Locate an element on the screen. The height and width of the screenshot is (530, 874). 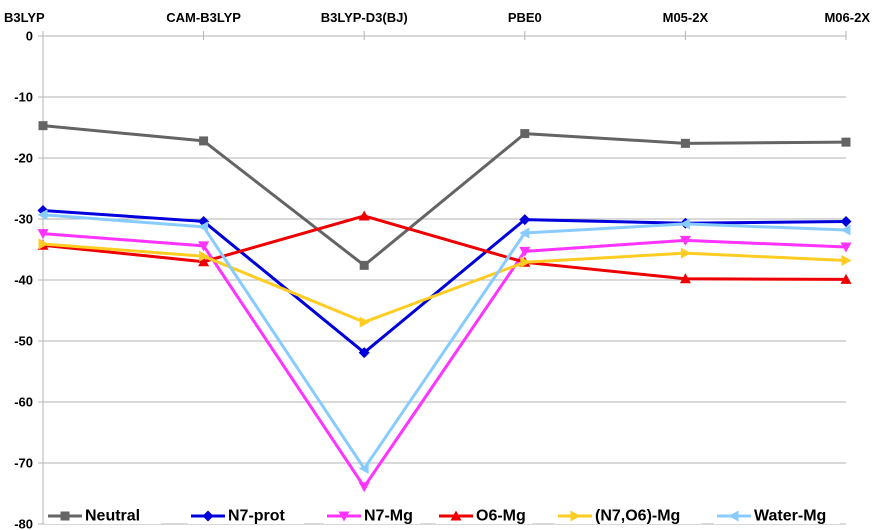
legend-label: (N7,O6)-Mg is located at coordinates (637, 516).